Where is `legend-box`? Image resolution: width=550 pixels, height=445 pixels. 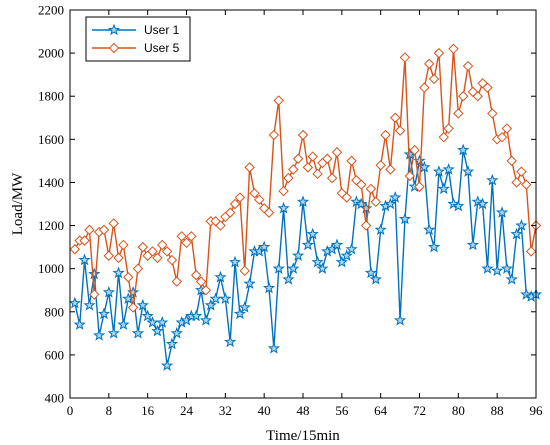
legend-box is located at coordinates (138, 39).